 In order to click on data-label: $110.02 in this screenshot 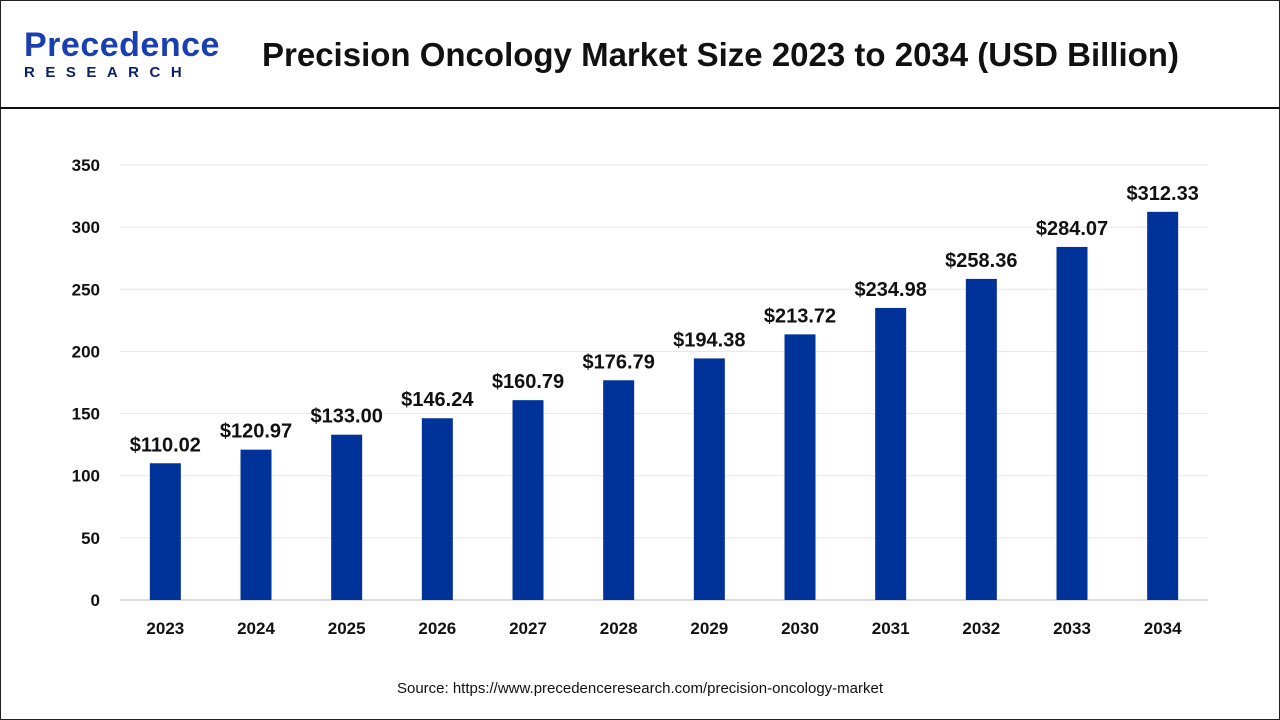, I will do `click(165, 445)`.